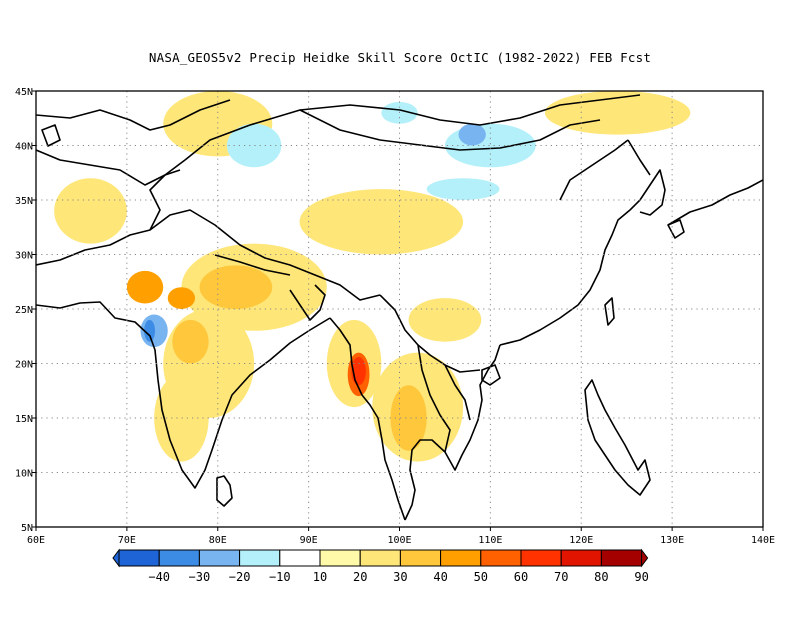 The width and height of the screenshot is (800, 618). Describe the element at coordinates (440, 577) in the screenshot. I see `colorbar-label: 40` at that location.